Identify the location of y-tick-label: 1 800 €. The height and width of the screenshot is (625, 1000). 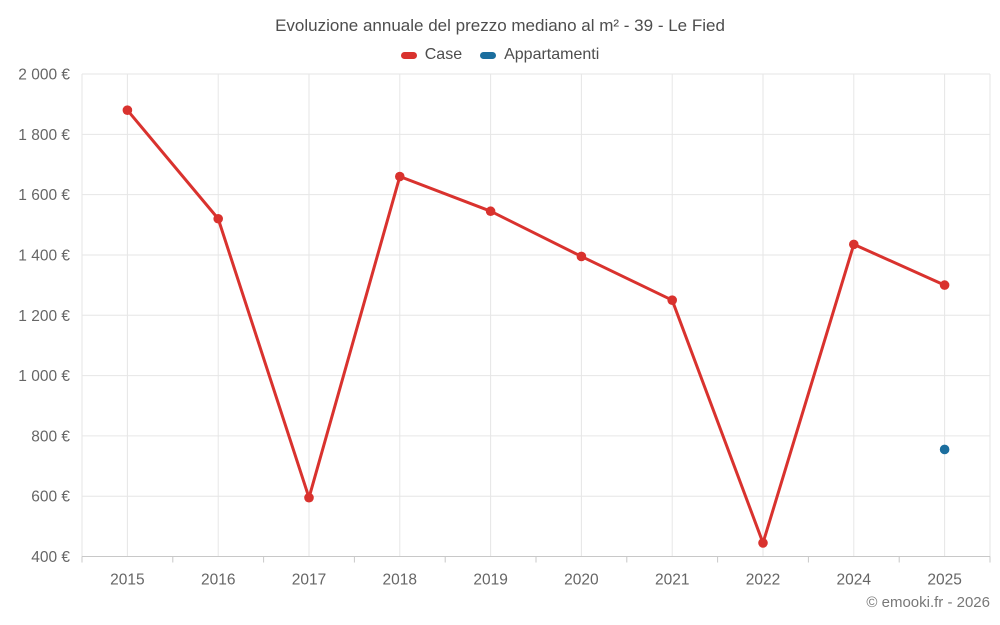
(44, 135).